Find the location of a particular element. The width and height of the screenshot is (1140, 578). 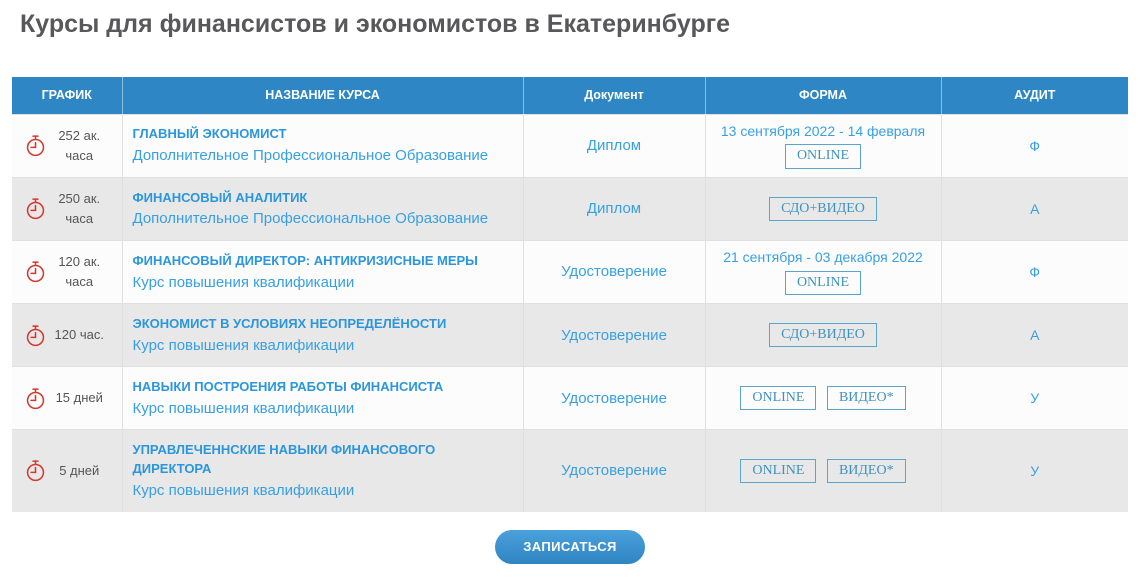

course-link: ГЛАВНЫЙ ЭКОНОМИСТ is located at coordinates (209, 134).